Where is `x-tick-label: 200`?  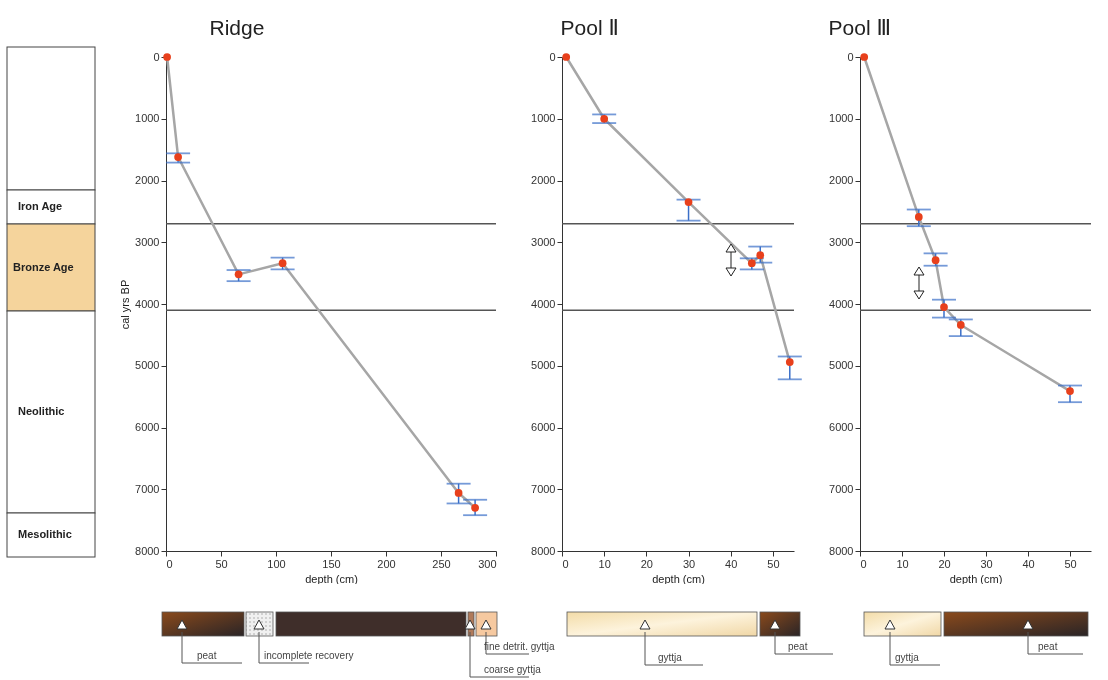
x-tick-label: 200 is located at coordinates (386, 563).